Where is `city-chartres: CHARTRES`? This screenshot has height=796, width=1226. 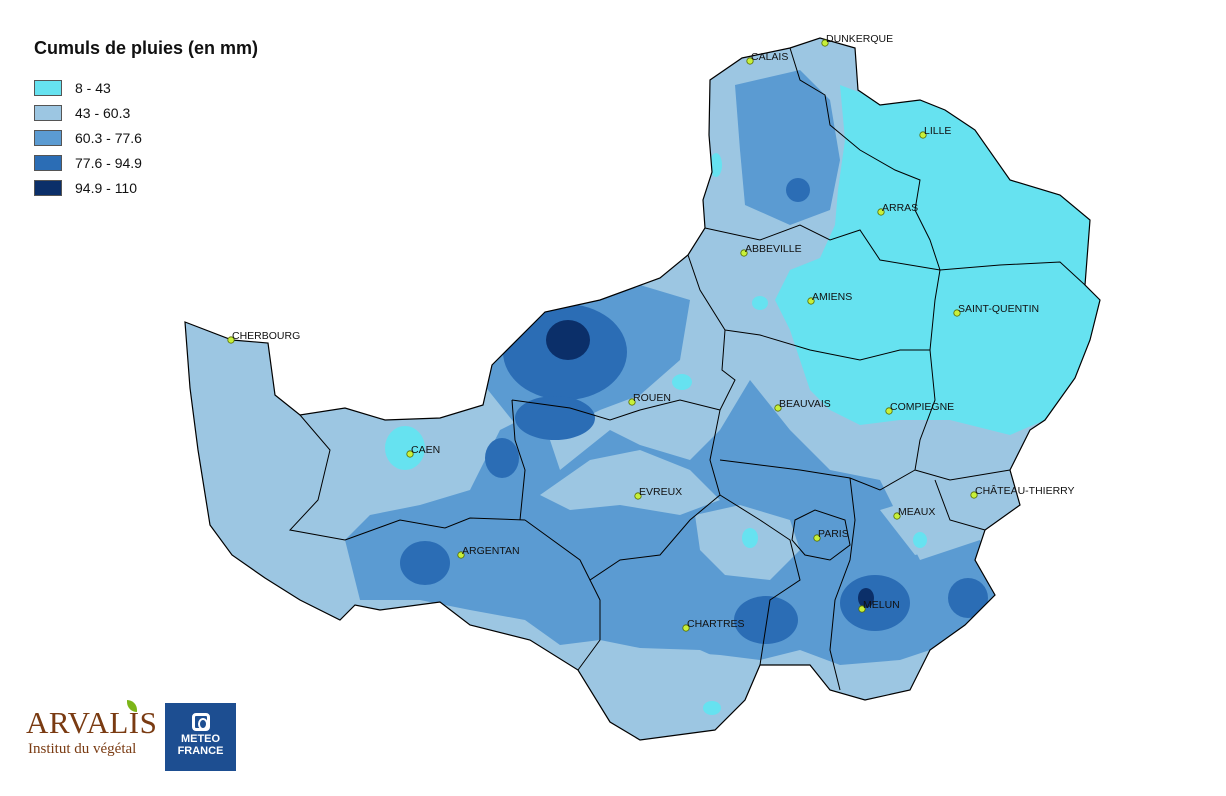 city-chartres: CHARTRES is located at coordinates (713, 625).